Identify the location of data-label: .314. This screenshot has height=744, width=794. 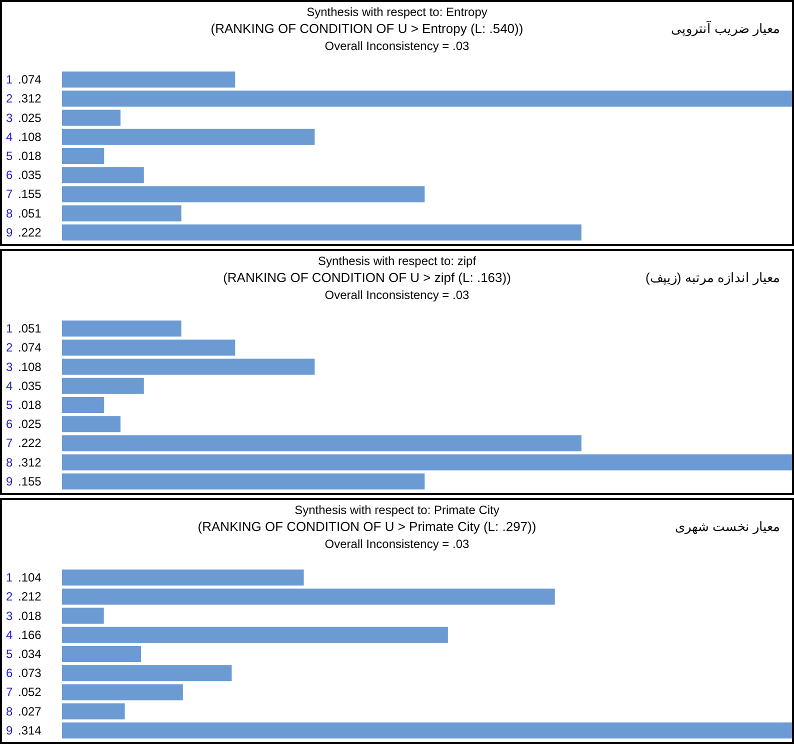
(30, 730).